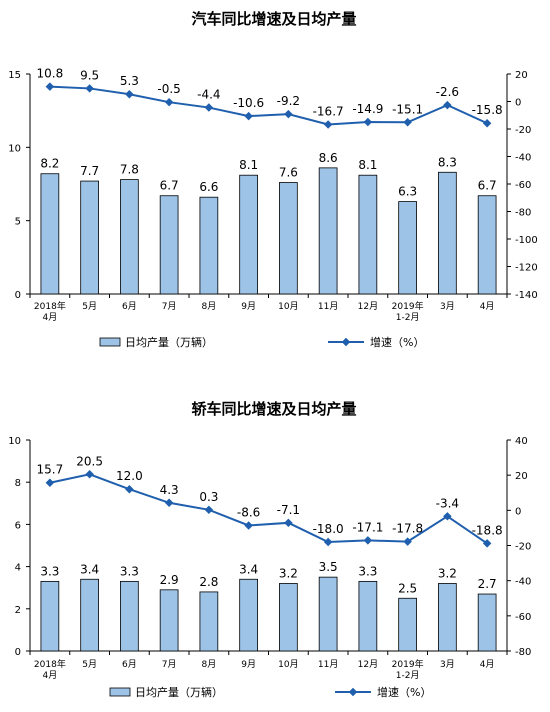 Image resolution: width=550 pixels, height=712 pixels. Describe the element at coordinates (18, 610) in the screenshot. I see `left-axis-tick-label: 2` at that location.